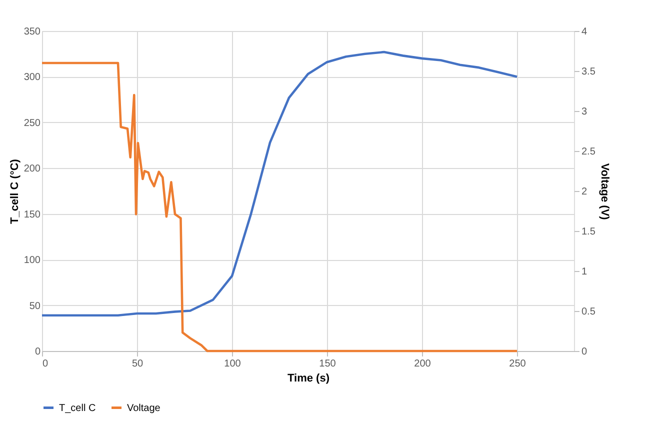 The image size is (646, 443). Describe the element at coordinates (585, 112) in the screenshot. I see `y2-tick-label: 3` at that location.